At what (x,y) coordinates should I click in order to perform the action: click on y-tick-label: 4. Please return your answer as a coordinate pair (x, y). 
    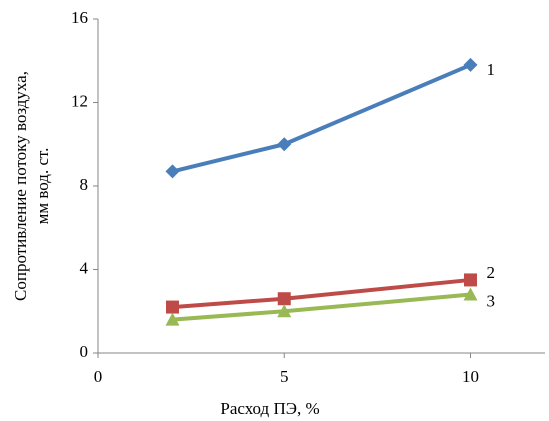
    Looking at the image, I should click on (84, 267).